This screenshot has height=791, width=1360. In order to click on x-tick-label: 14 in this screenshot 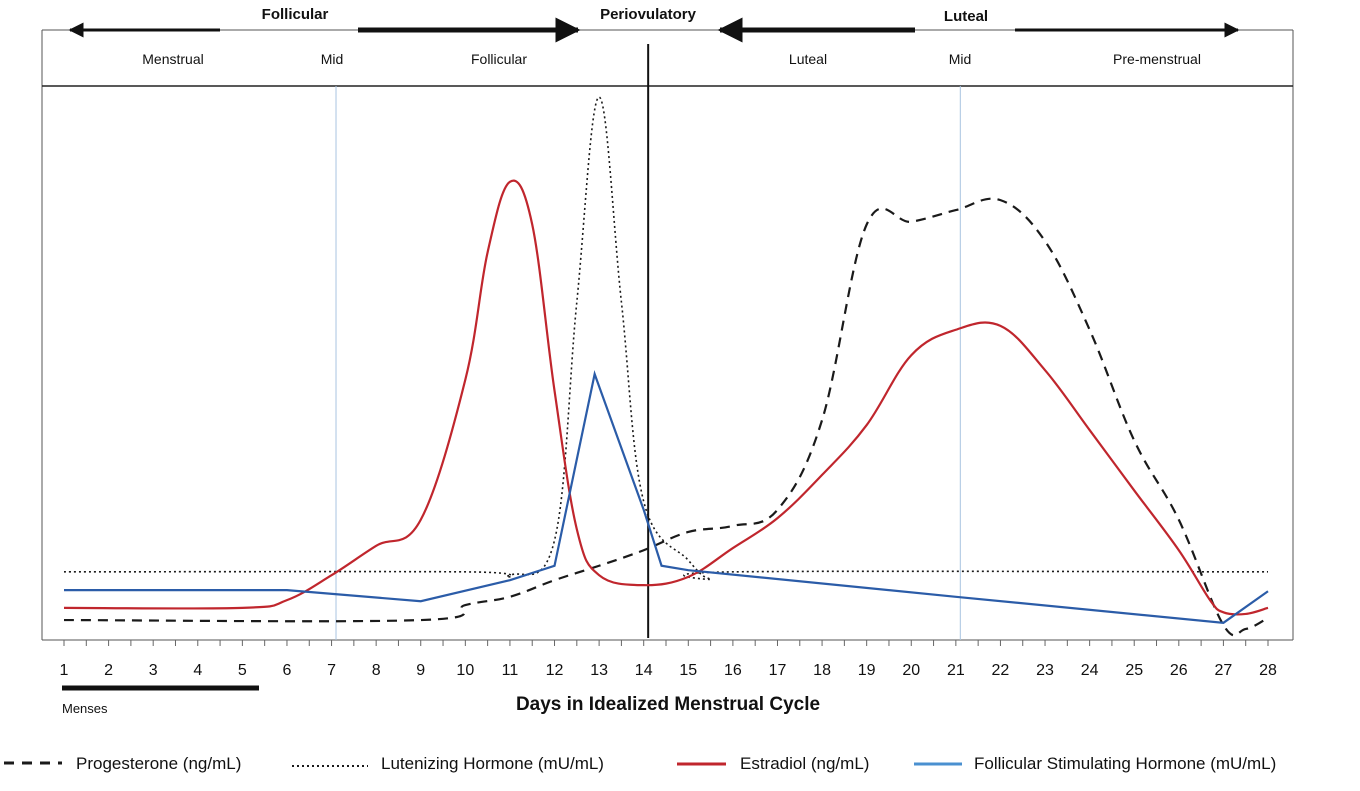, I will do `click(644, 670)`.